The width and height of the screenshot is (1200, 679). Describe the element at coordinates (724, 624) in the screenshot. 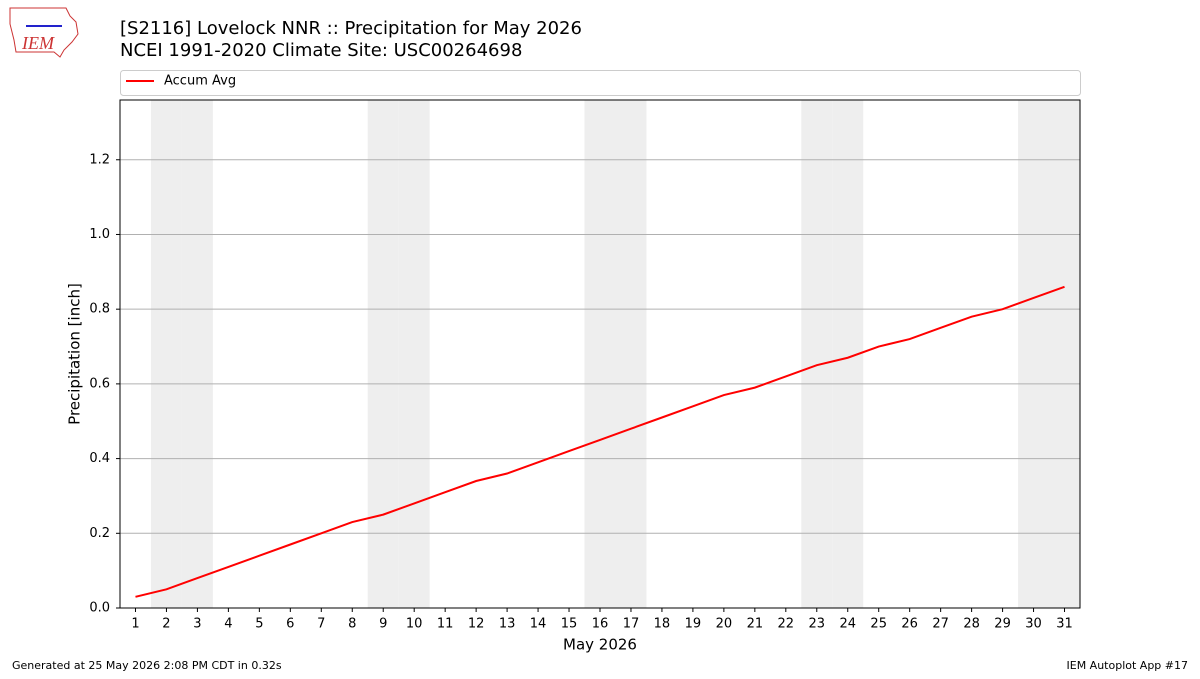

I see `x-tick-label: 20` at that location.